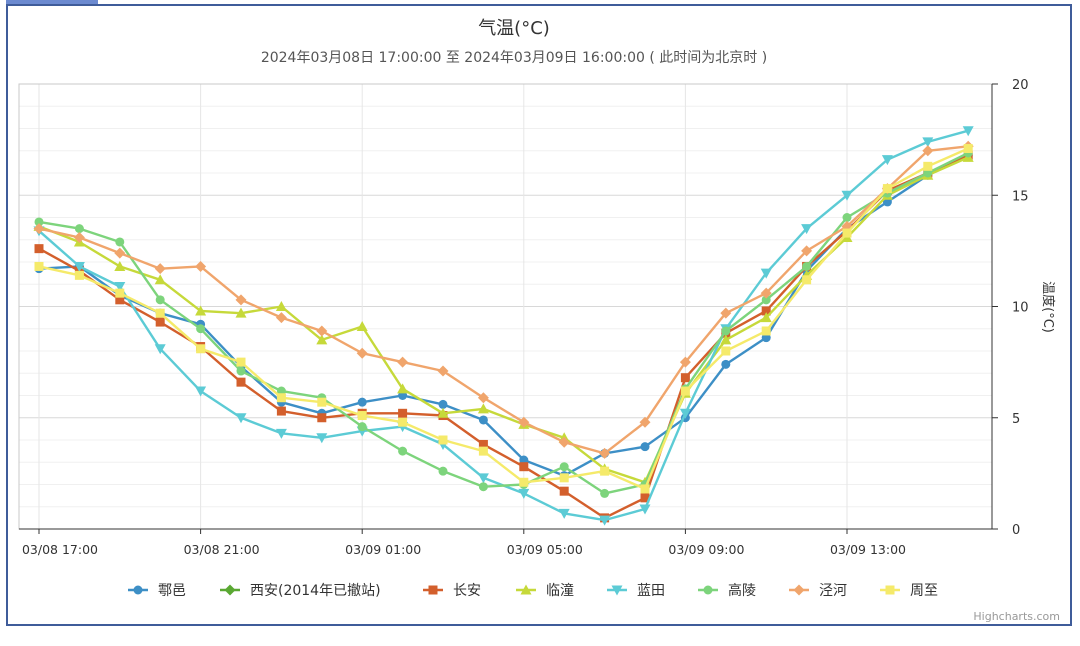 Image resolution: width=1080 pixels, height=646 pixels. What do you see at coordinates (636, 591) in the screenshot?
I see `legend-item: 蓝田` at bounding box center [636, 591].